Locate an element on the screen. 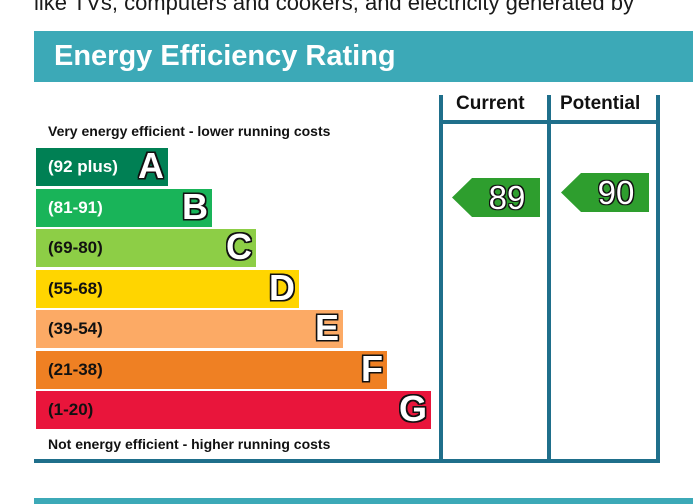 Image resolution: width=693 pixels, height=504 pixels. band-range-label: (81-91) is located at coordinates (75, 207).